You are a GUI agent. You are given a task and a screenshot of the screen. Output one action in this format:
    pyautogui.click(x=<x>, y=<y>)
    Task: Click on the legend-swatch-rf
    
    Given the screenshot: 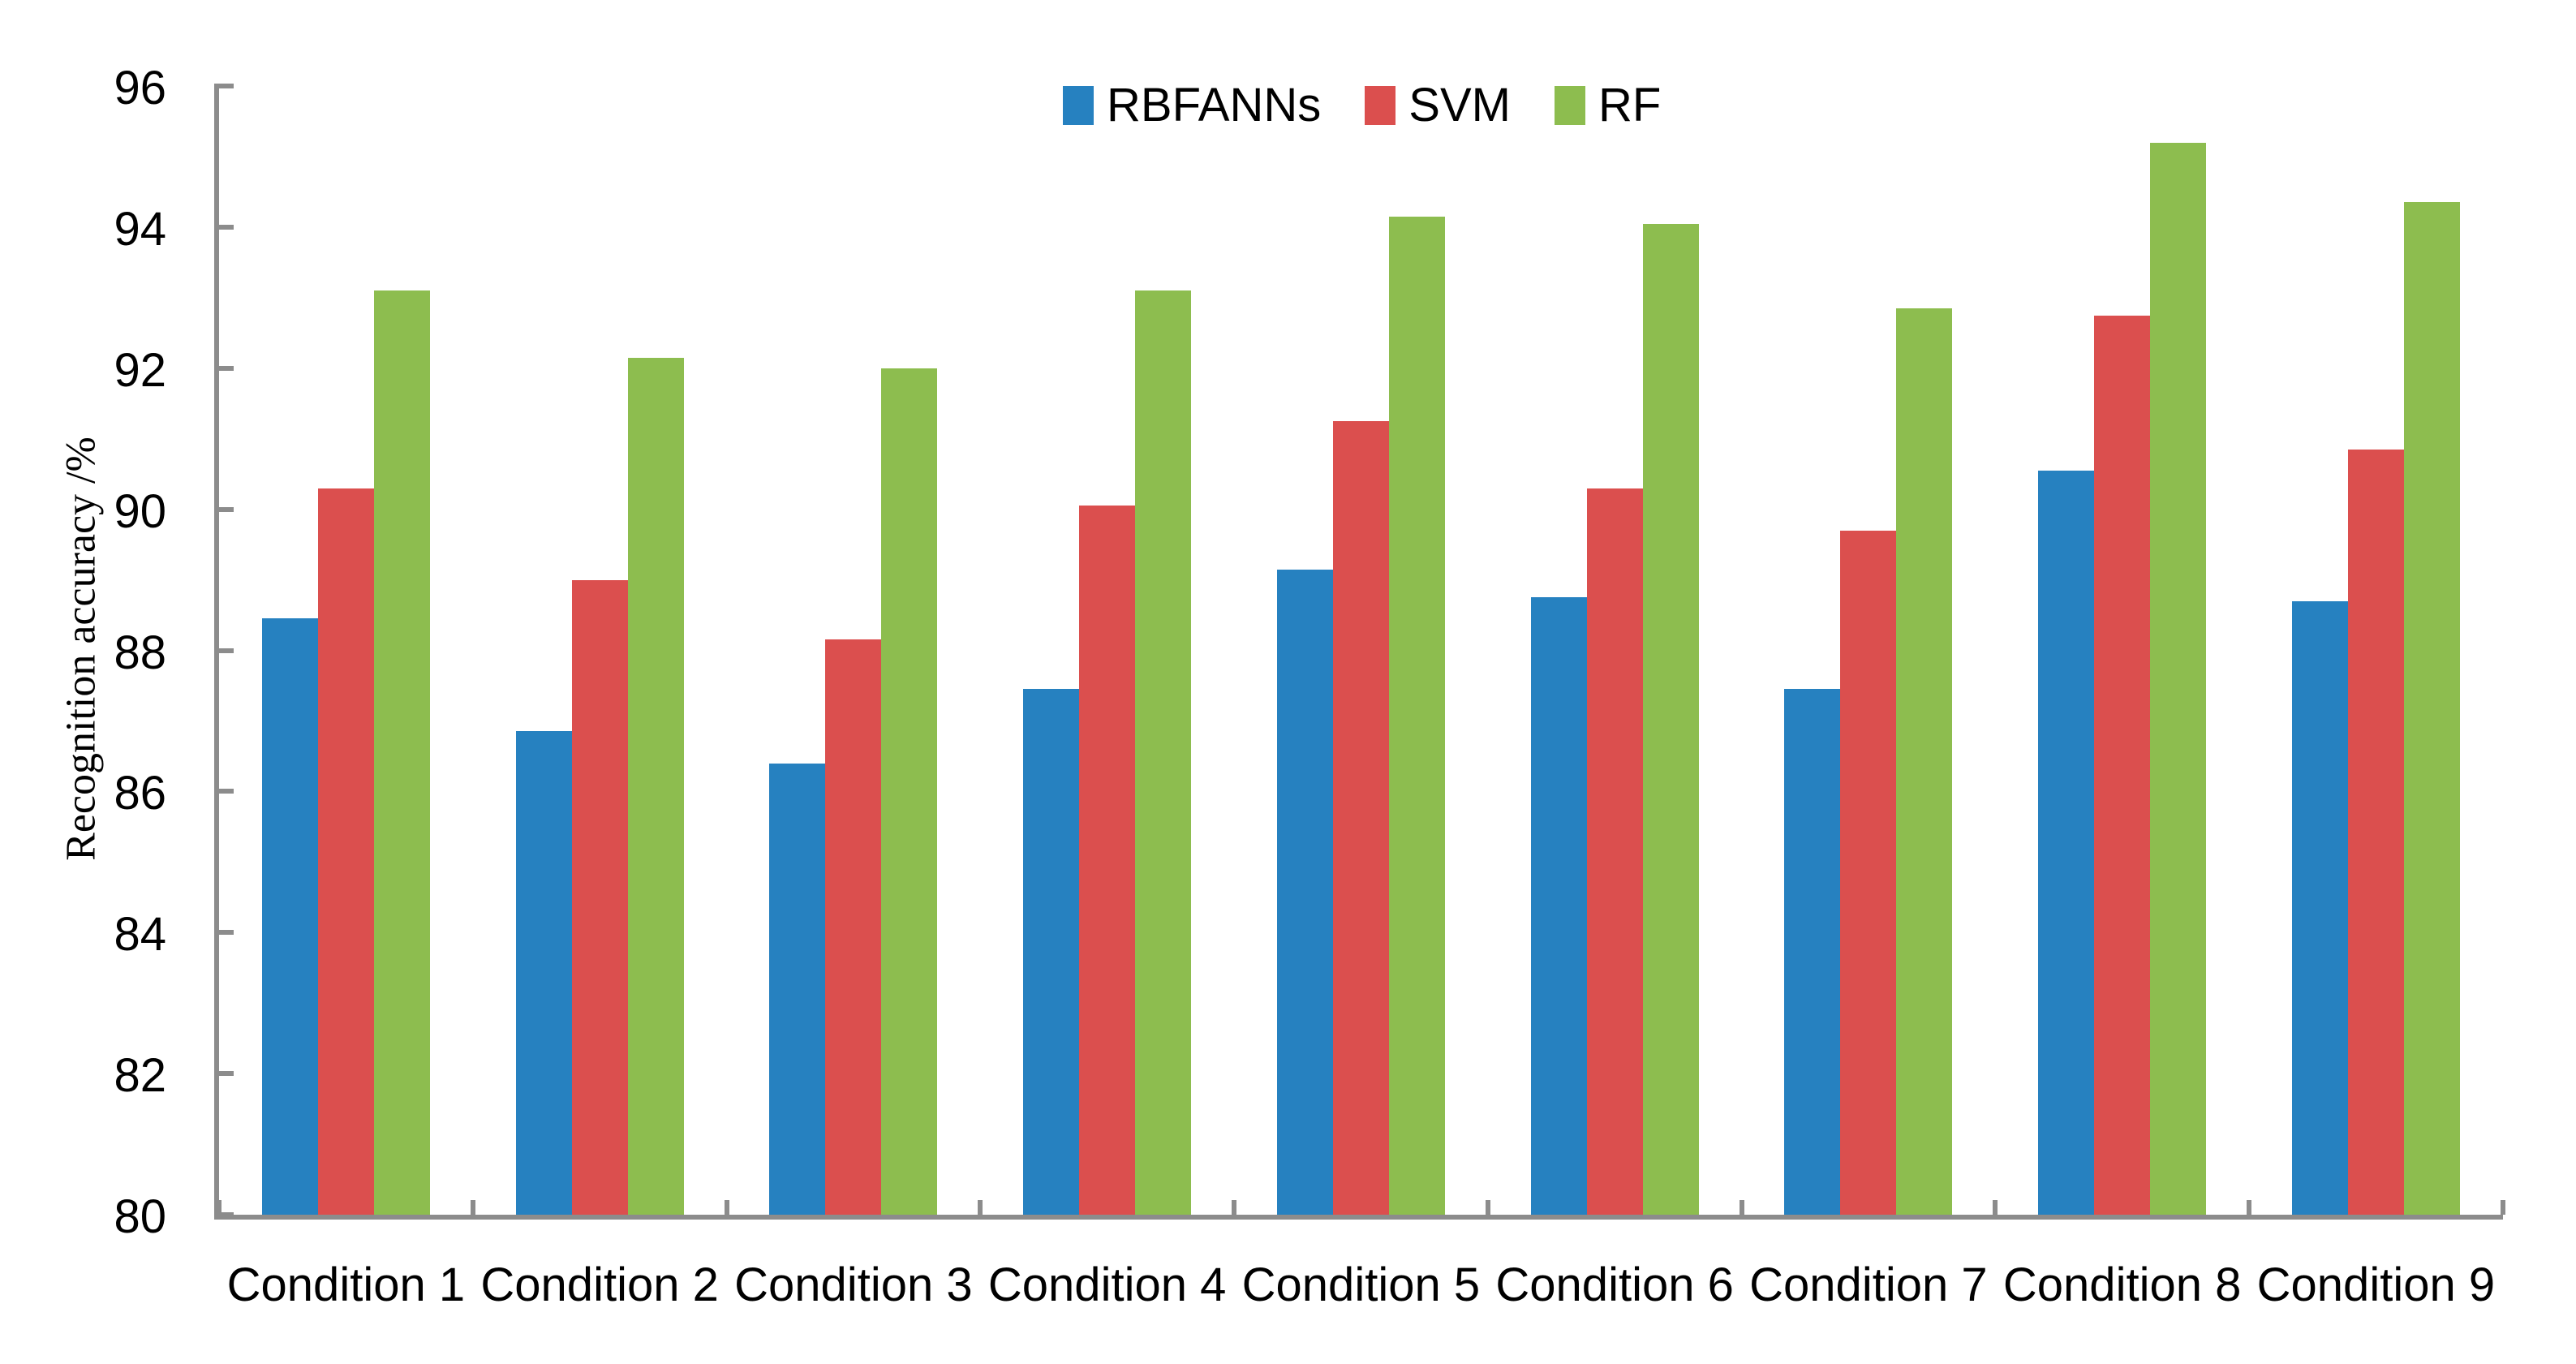 What is the action you would take?
    pyautogui.click(x=1569, y=106)
    